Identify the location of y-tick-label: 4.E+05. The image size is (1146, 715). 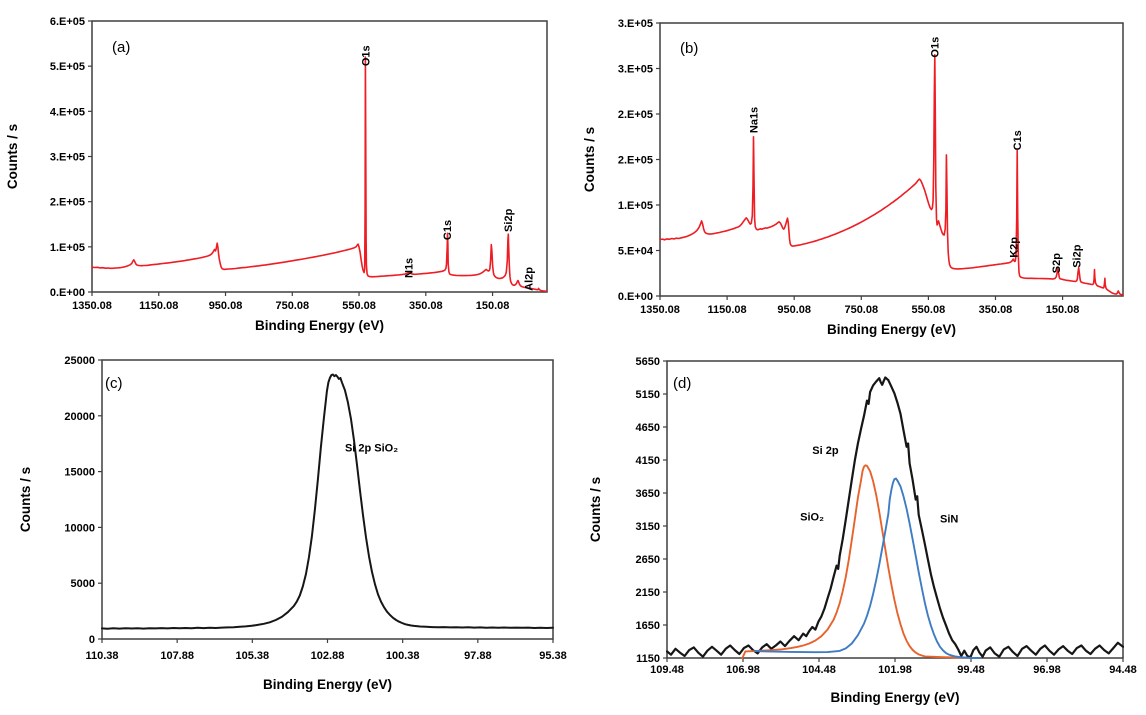
(67, 112).